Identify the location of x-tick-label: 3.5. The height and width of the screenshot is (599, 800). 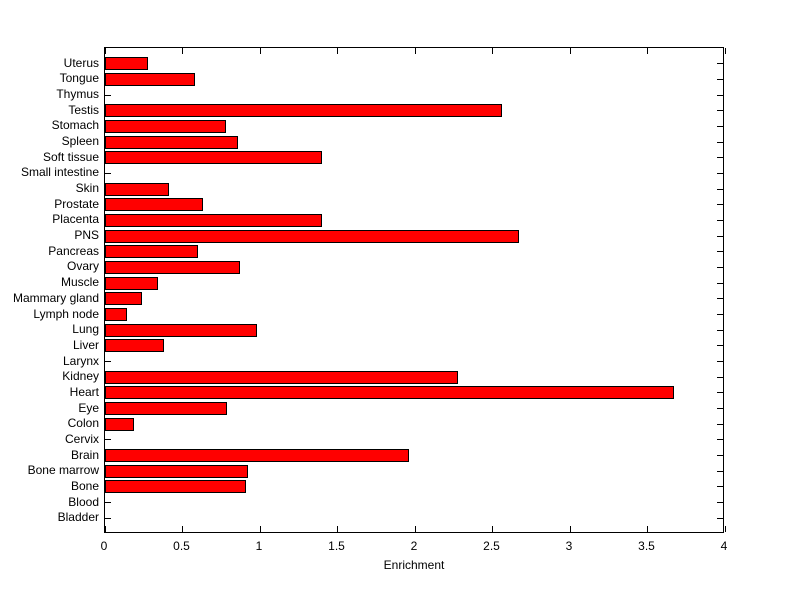
(646, 546).